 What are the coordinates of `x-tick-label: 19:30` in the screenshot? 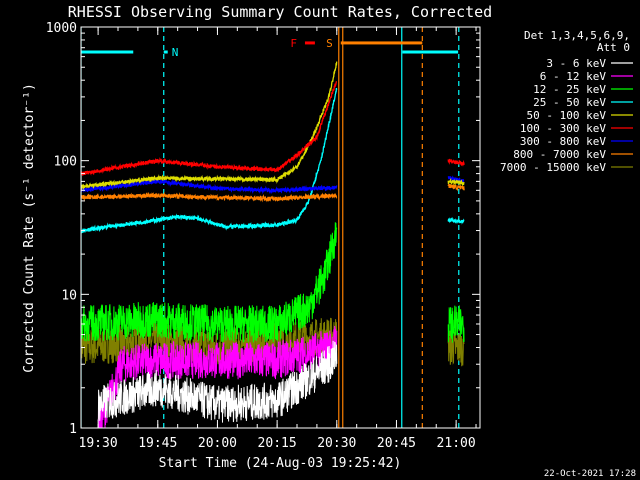 It's located at (98, 443).